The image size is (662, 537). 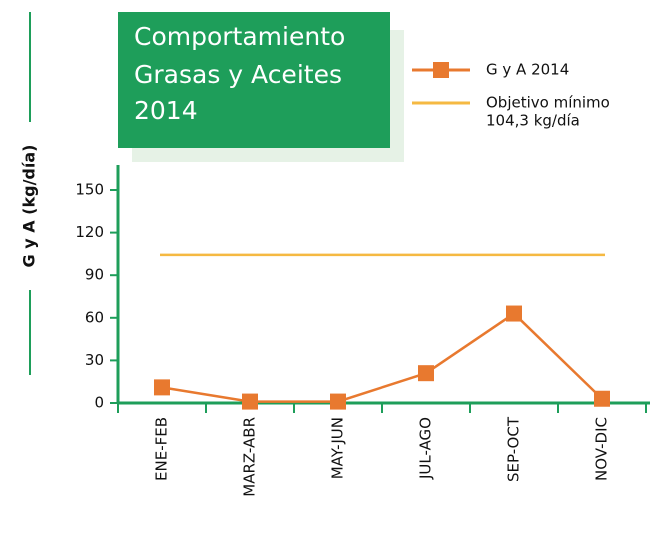 I want to click on series-line, so click(x=382, y=357).